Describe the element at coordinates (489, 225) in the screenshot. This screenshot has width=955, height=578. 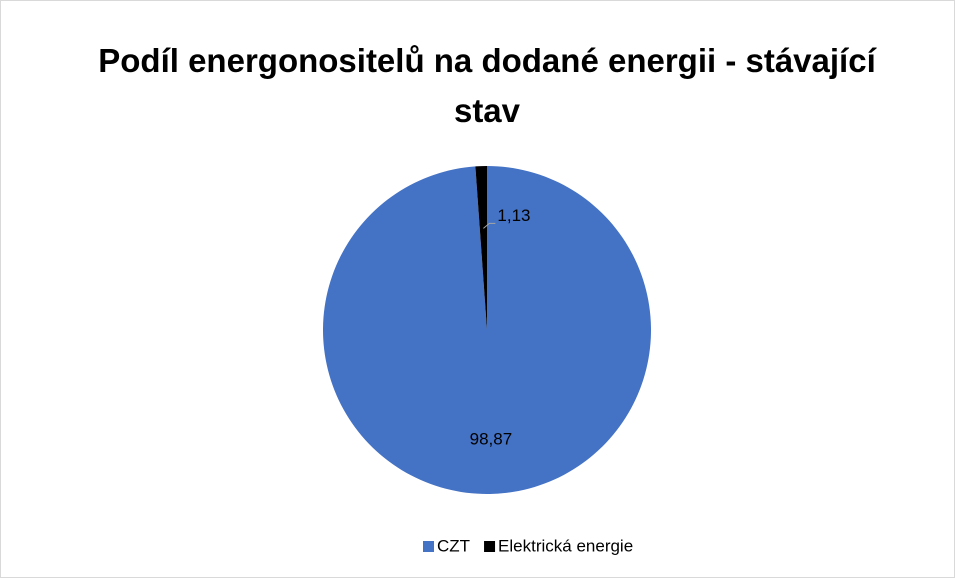
I see `leader-line` at that location.